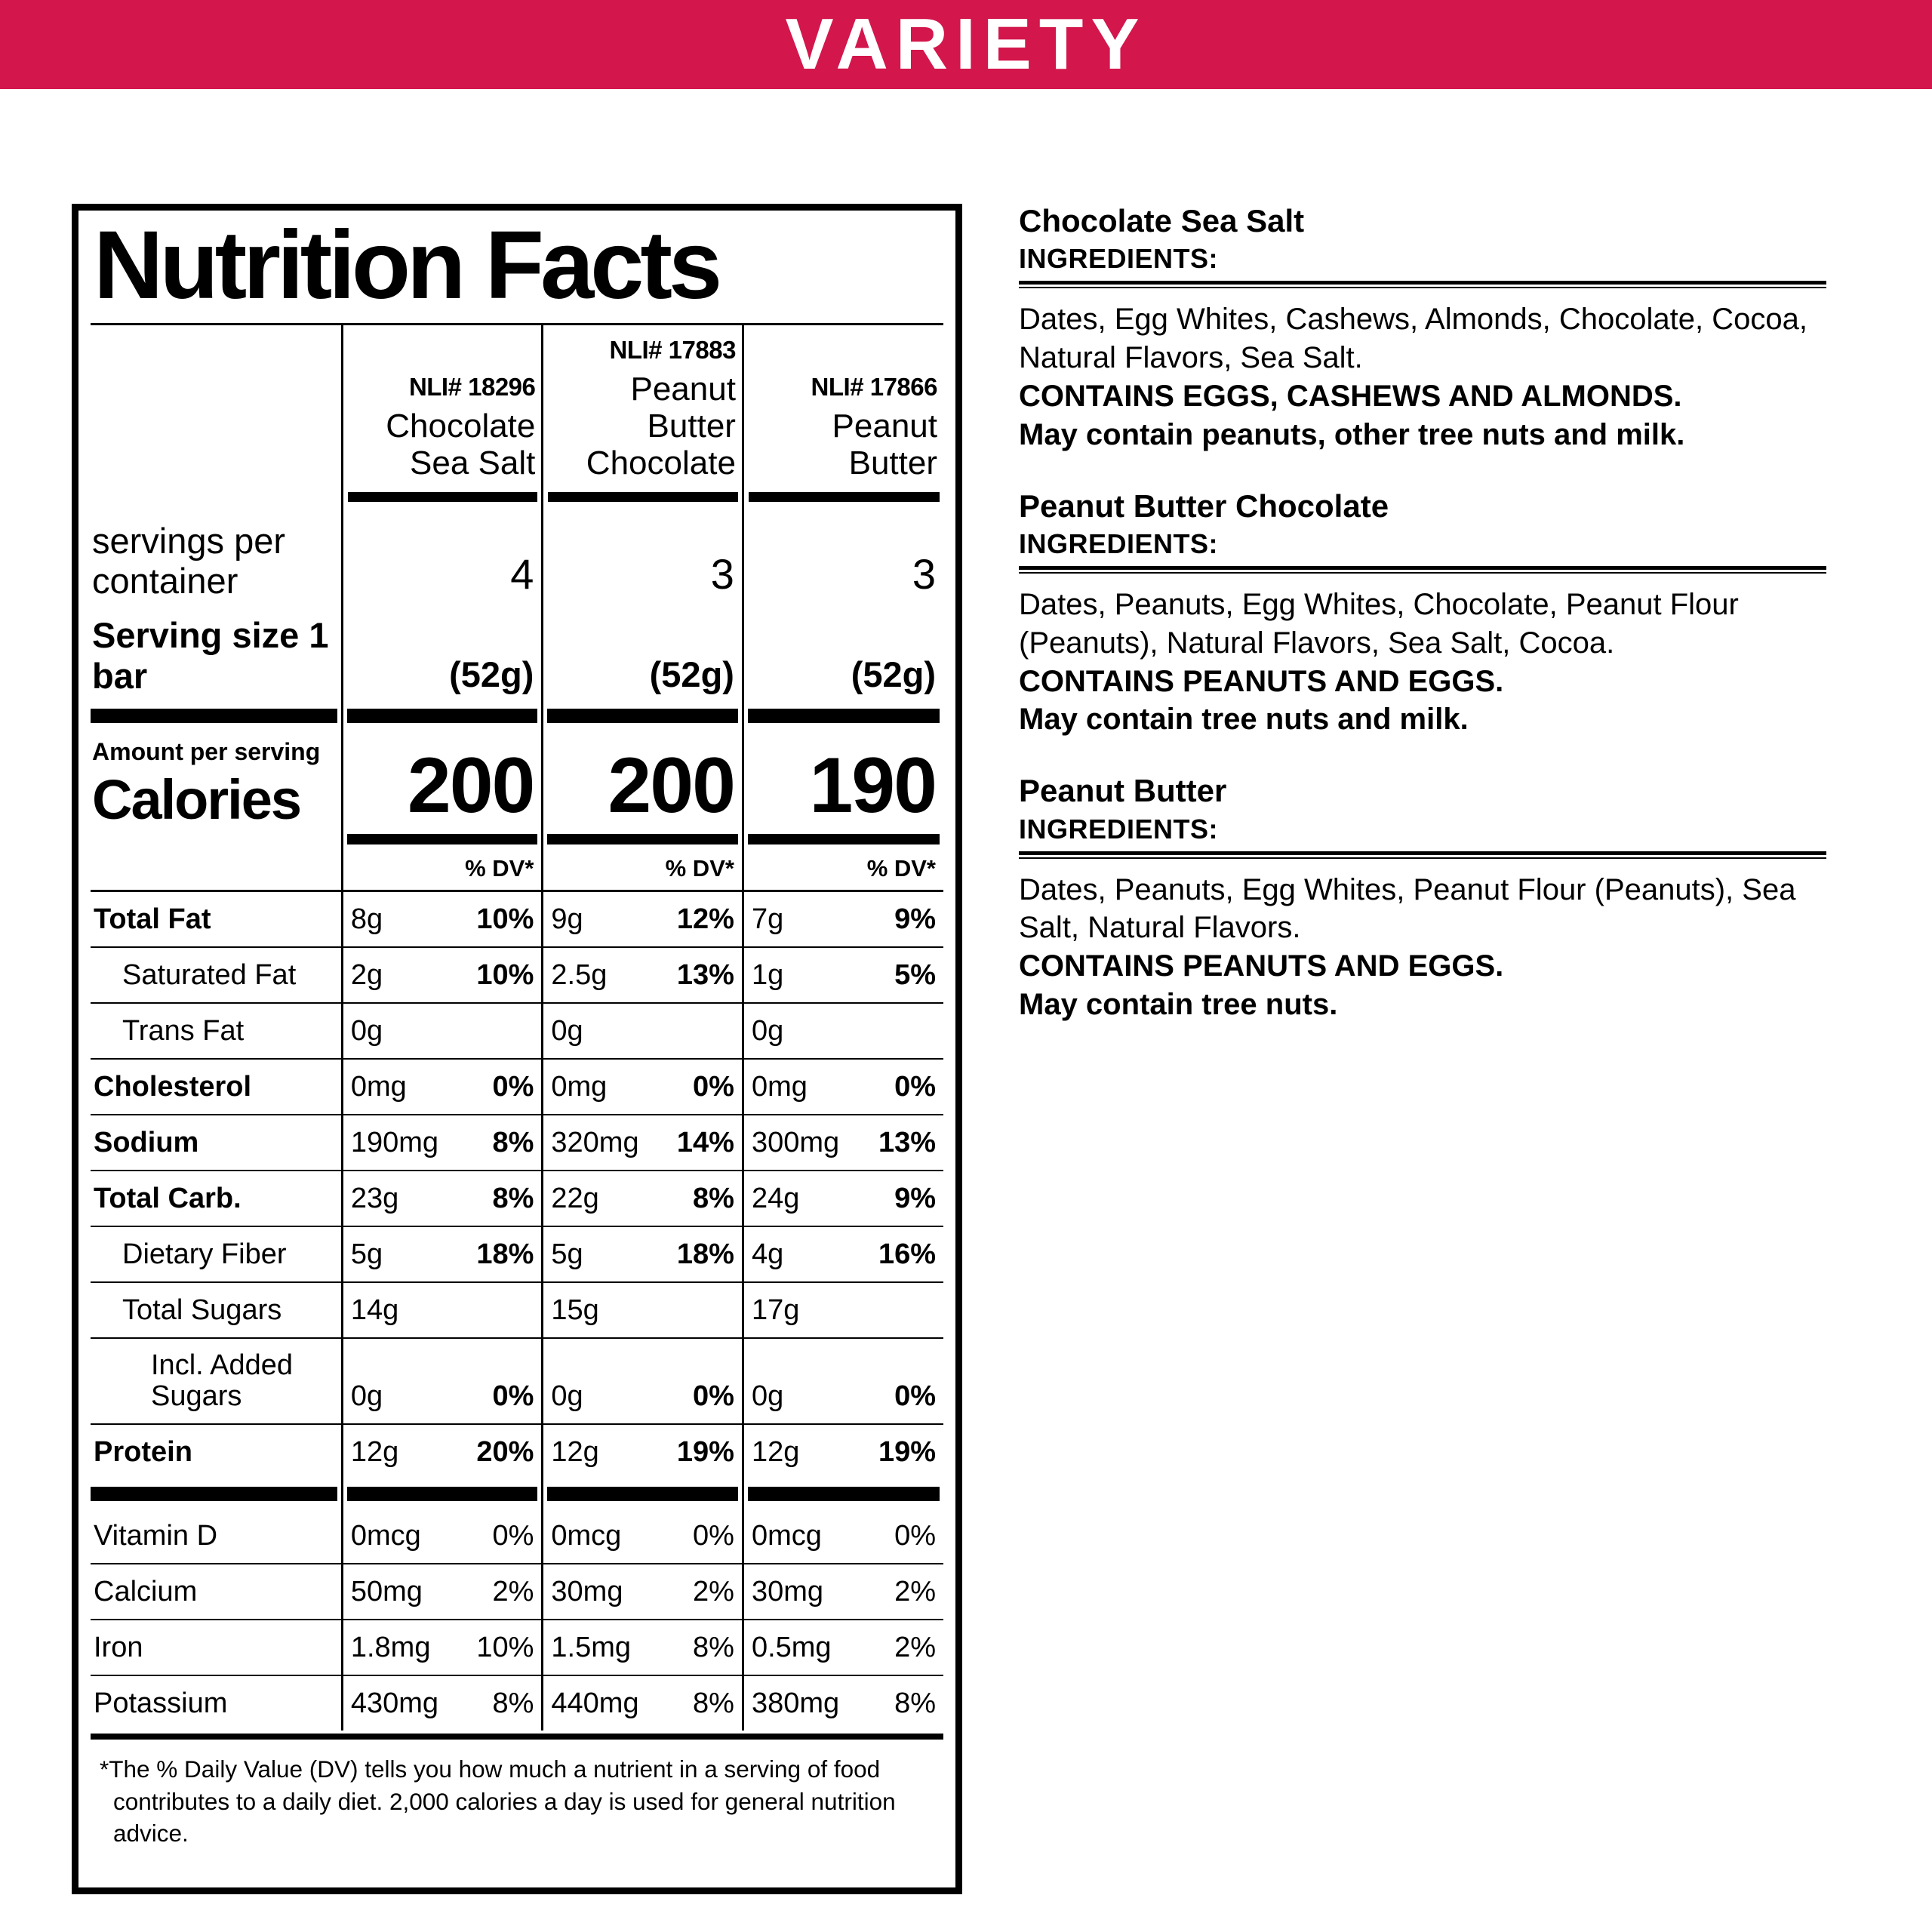  I want to click on nutrient-dv: 13%, so click(907, 1142).